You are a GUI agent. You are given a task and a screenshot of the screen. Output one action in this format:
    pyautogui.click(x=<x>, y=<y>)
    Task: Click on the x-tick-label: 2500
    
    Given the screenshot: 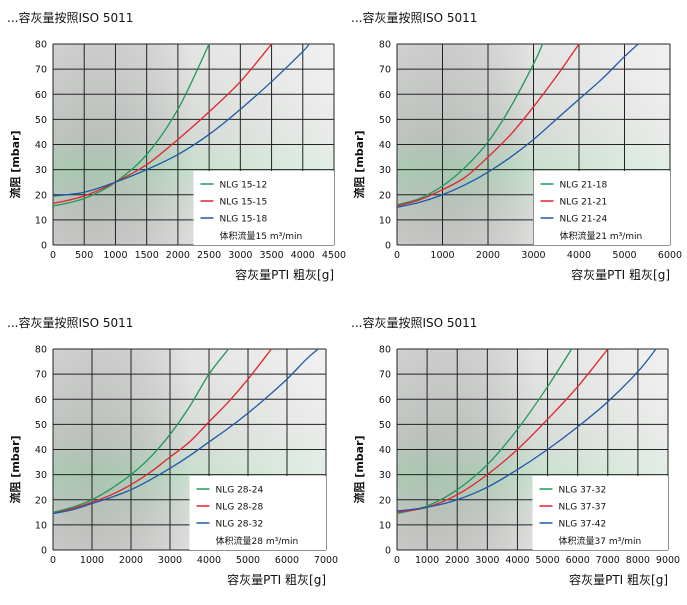 What is the action you would take?
    pyautogui.click(x=209, y=255)
    